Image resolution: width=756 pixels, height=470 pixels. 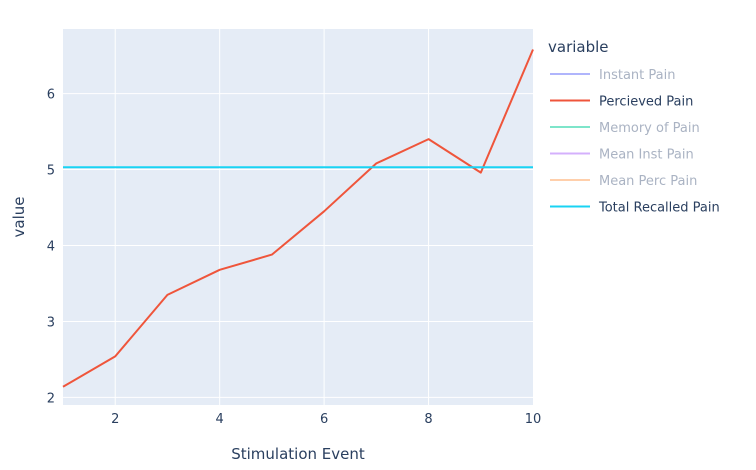 I want to click on x-tick-label: 2, so click(x=115, y=419).